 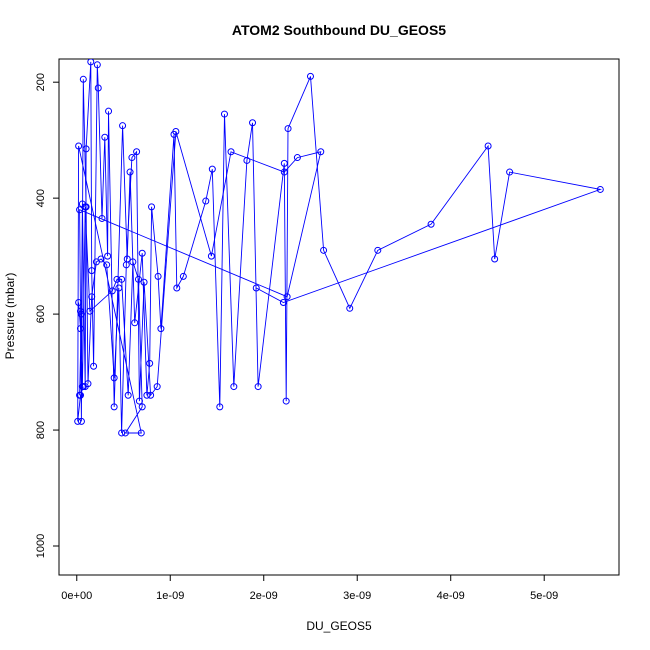 What do you see at coordinates (41, 430) in the screenshot?
I see `y-tick-label: 800` at bounding box center [41, 430].